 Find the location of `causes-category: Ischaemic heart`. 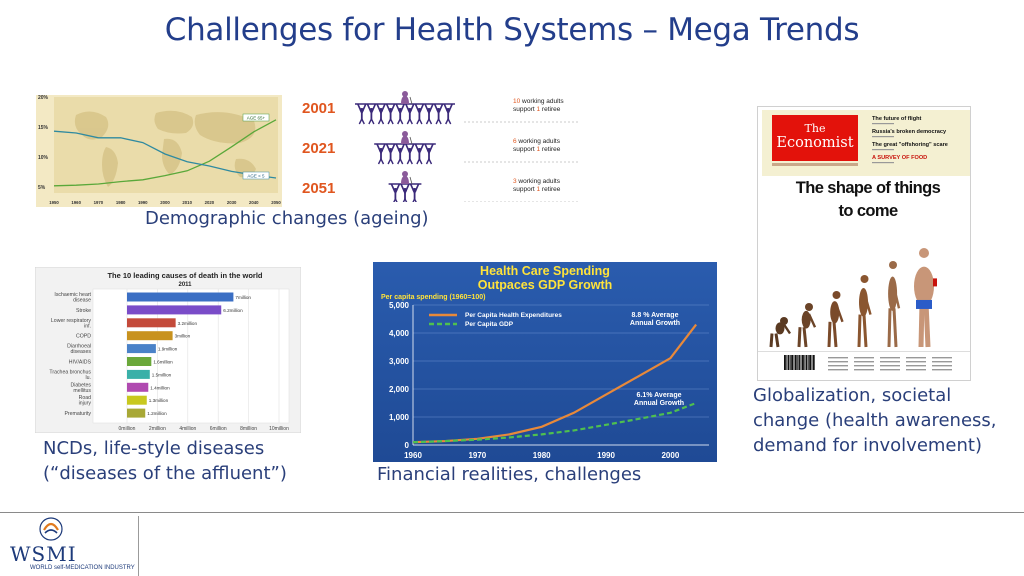

causes-category: Ischaemic heart is located at coordinates (72, 295).